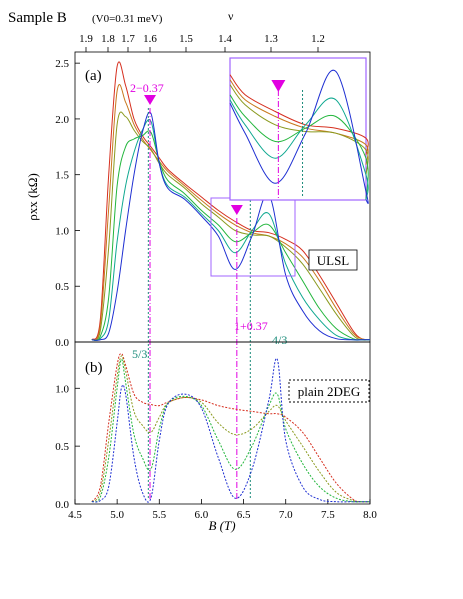  Describe the element at coordinates (244, 515) in the screenshot. I see `x-tick-label: 6.5` at that location.